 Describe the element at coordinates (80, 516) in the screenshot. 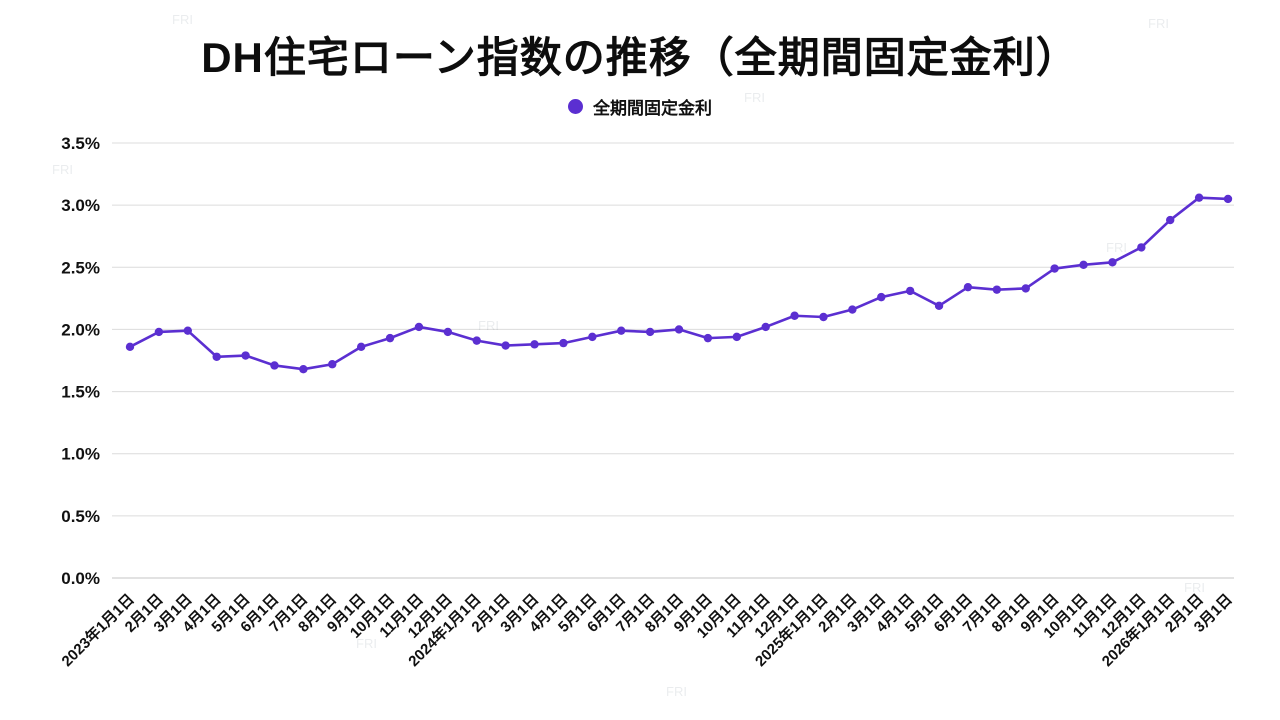

I see `y-tick-label: 0.5%` at that location.